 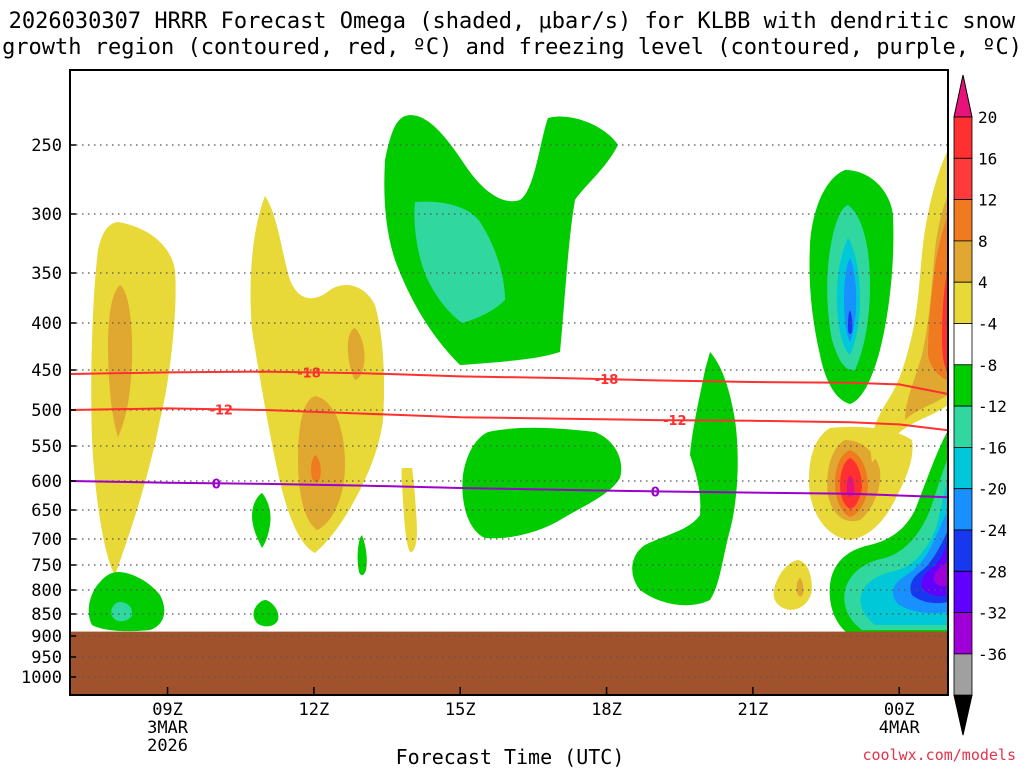 I want to click on colorbar-level-10: -24, so click(x=992, y=530).